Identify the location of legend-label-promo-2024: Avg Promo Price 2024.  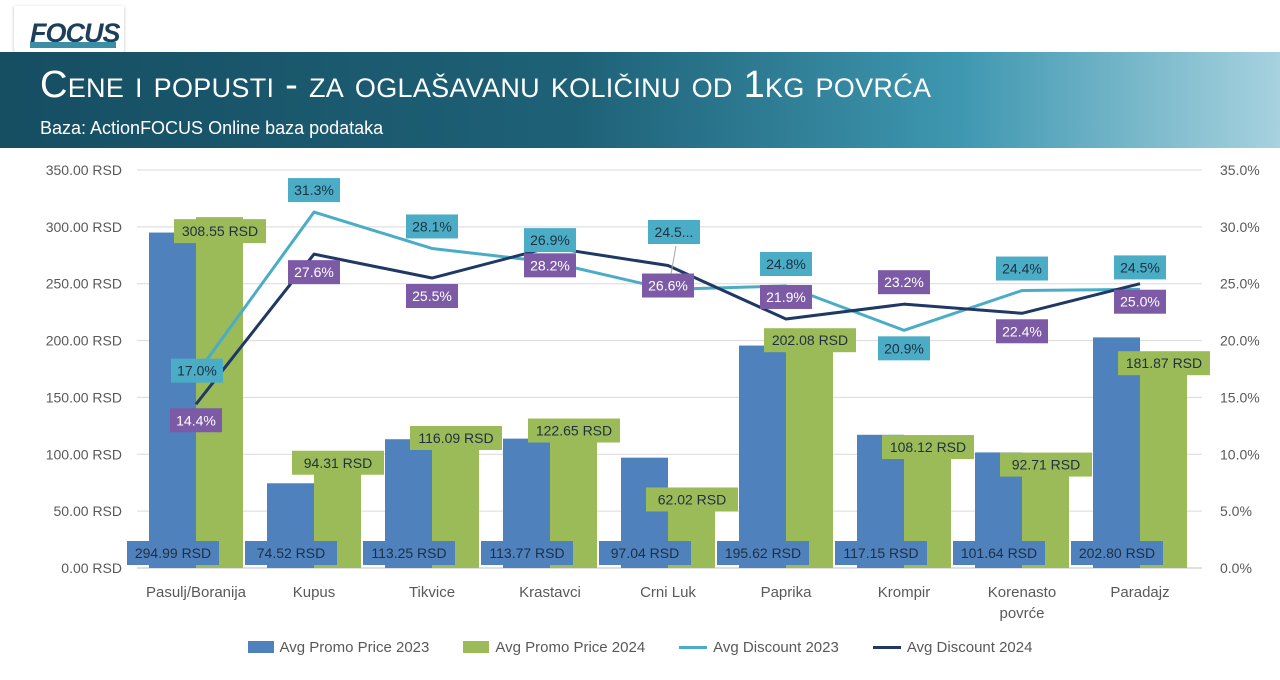
(570, 647).